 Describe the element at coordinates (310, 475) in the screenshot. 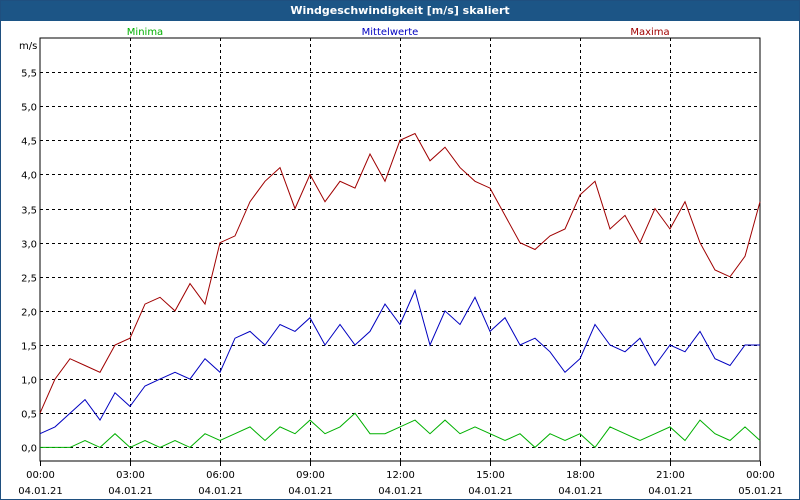

I see `x-tick-time: 09:00` at that location.